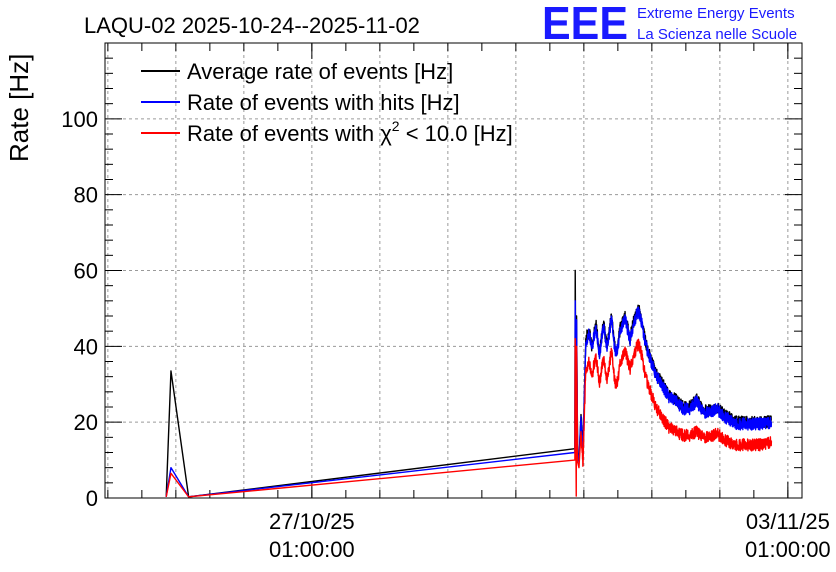 The height and width of the screenshot is (572, 836). I want to click on y-tick-label: 60, so click(86, 271).